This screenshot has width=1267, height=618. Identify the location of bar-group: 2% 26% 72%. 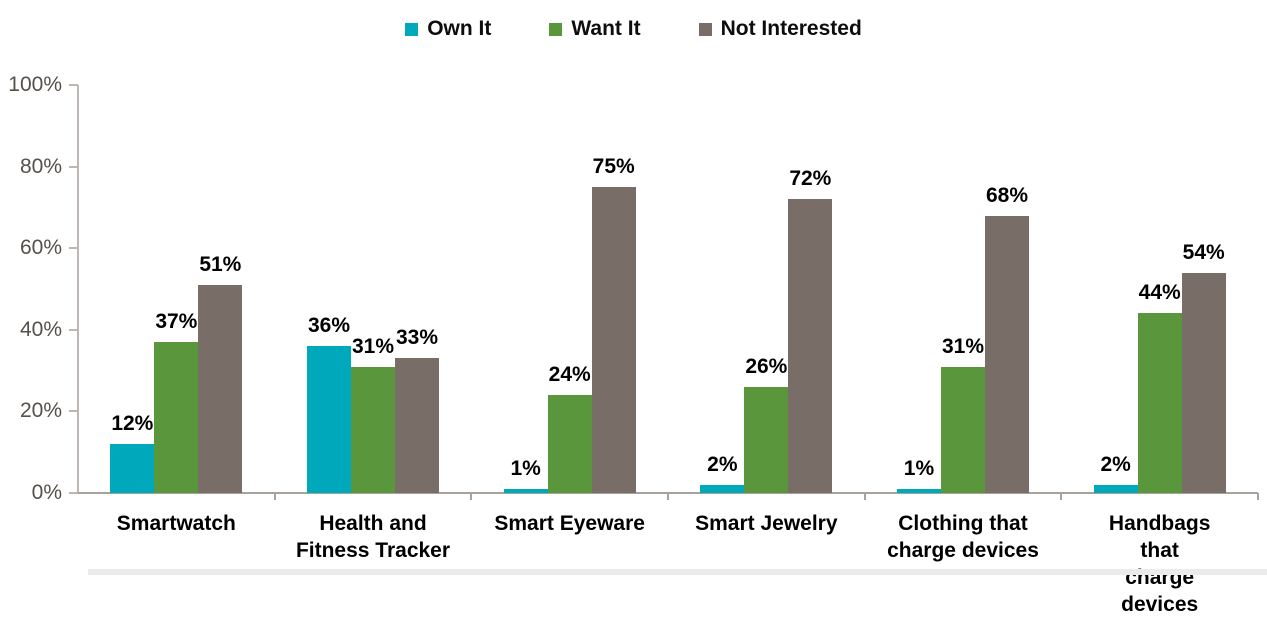
(766, 289).